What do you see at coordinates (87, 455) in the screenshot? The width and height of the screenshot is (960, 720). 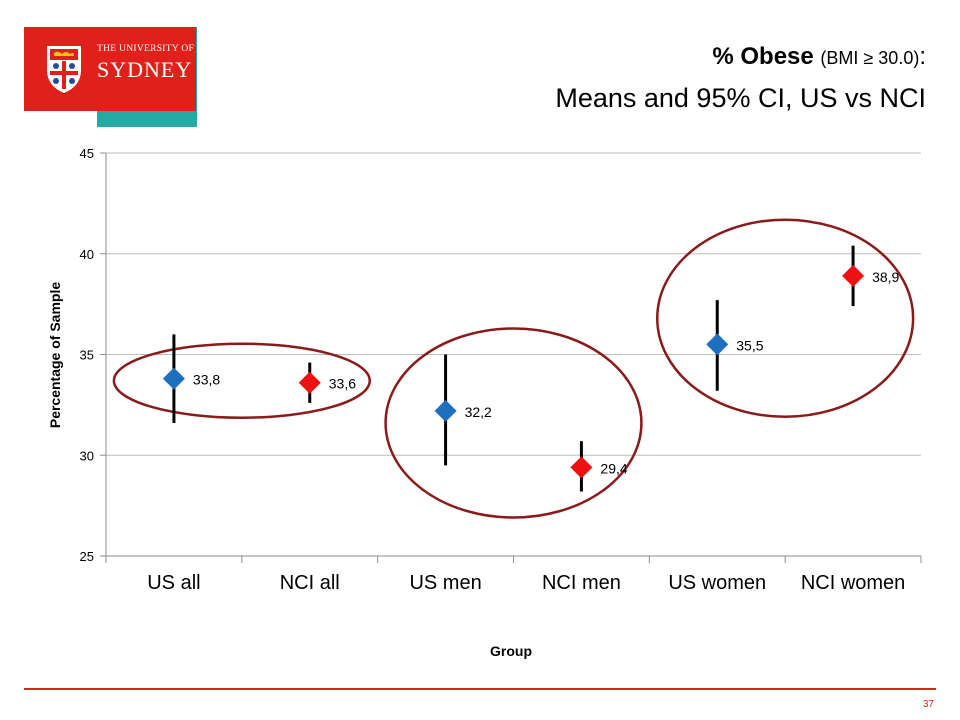 I see `y-tick-label: 30` at bounding box center [87, 455].